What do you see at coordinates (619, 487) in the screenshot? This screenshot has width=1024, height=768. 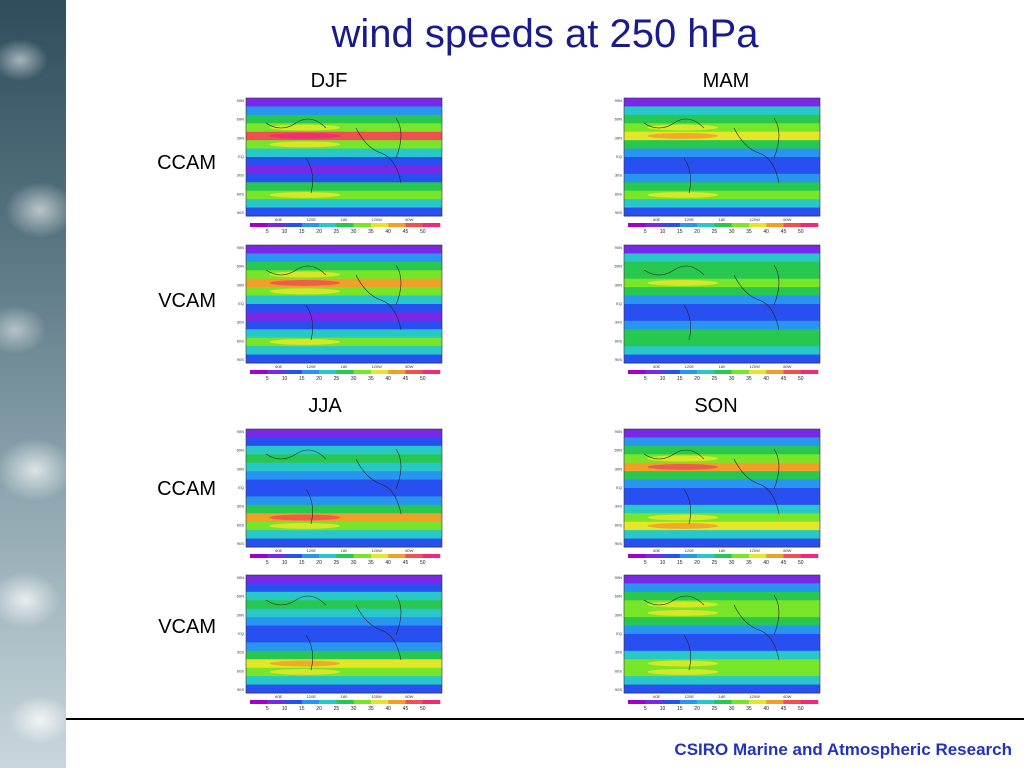 I see `map-lat-label: EQ` at bounding box center [619, 487].